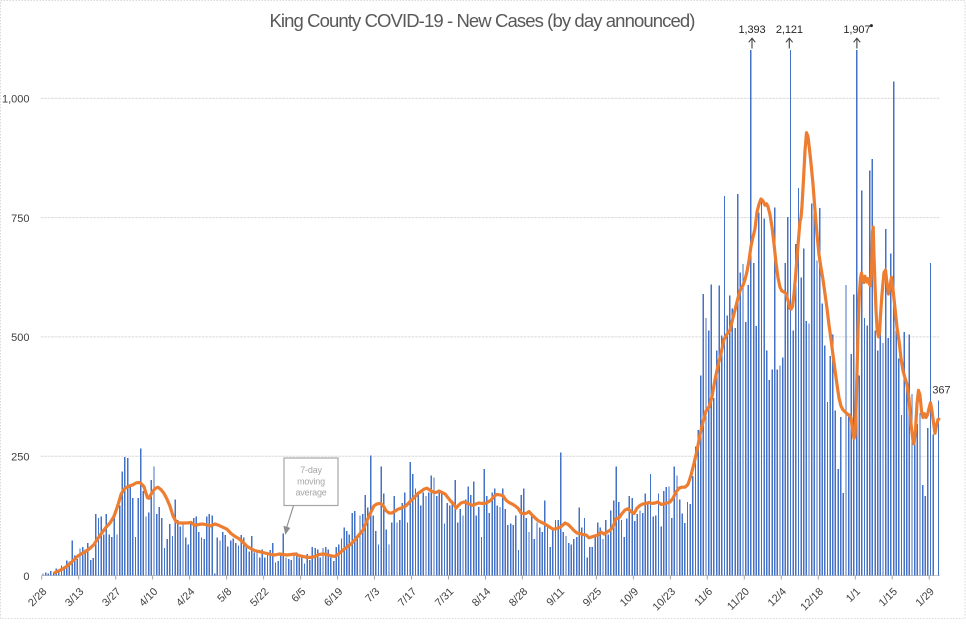  What do you see at coordinates (751, 30) in the screenshot?
I see `svg-text: 1,393` at bounding box center [751, 30].